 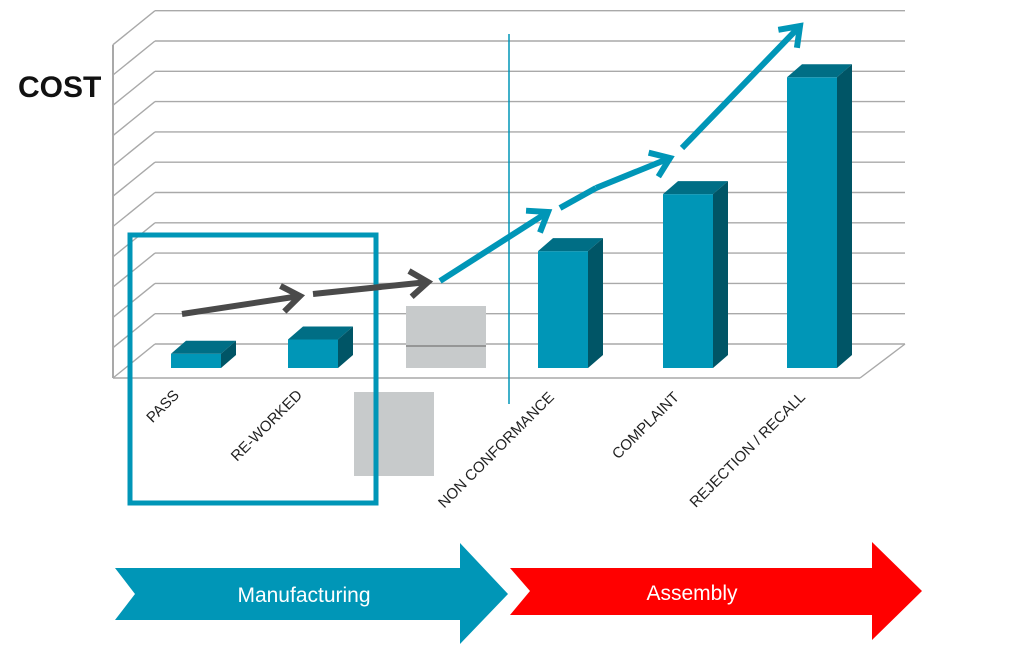 I want to click on x-tick-label: PASS, so click(x=163, y=407).